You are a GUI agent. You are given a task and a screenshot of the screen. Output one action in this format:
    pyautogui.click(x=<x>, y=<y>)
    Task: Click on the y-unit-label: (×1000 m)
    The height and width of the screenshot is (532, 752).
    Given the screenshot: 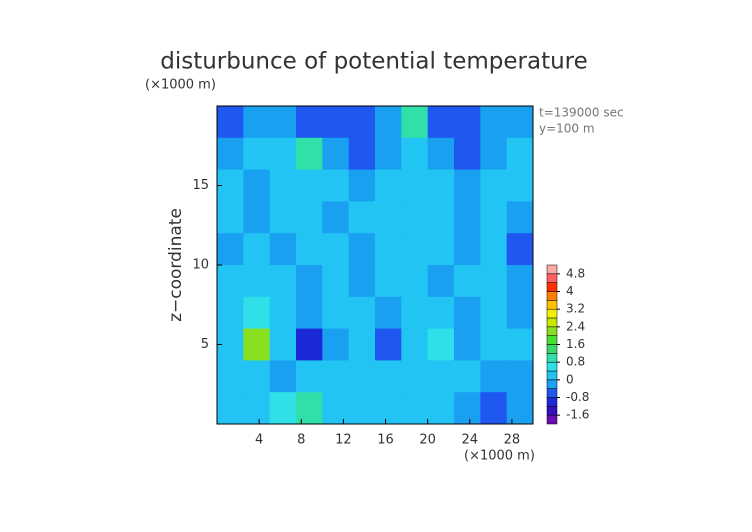 What is the action you would take?
    pyautogui.click(x=180, y=85)
    